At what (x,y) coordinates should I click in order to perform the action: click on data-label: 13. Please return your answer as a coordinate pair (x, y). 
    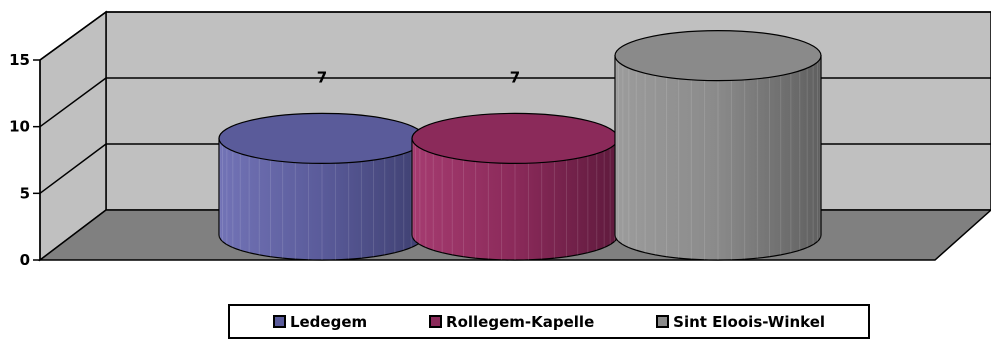
    Looking at the image, I should click on (718, 2).